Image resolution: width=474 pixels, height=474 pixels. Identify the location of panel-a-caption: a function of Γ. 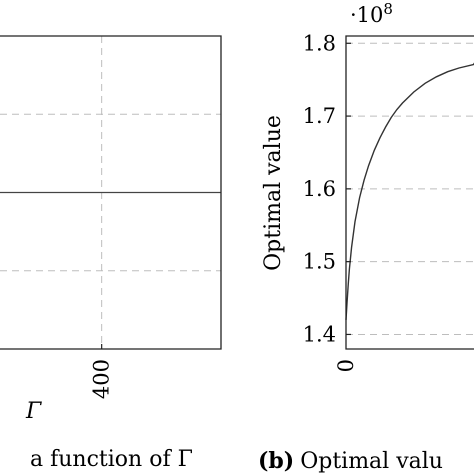
(111, 459).